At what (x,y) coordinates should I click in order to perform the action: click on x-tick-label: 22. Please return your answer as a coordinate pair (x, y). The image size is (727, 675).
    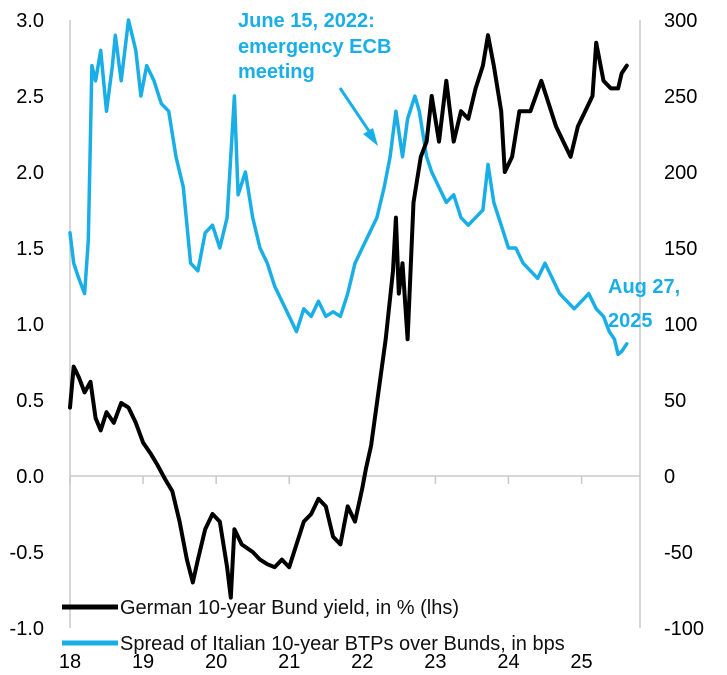
    Looking at the image, I should click on (362, 662).